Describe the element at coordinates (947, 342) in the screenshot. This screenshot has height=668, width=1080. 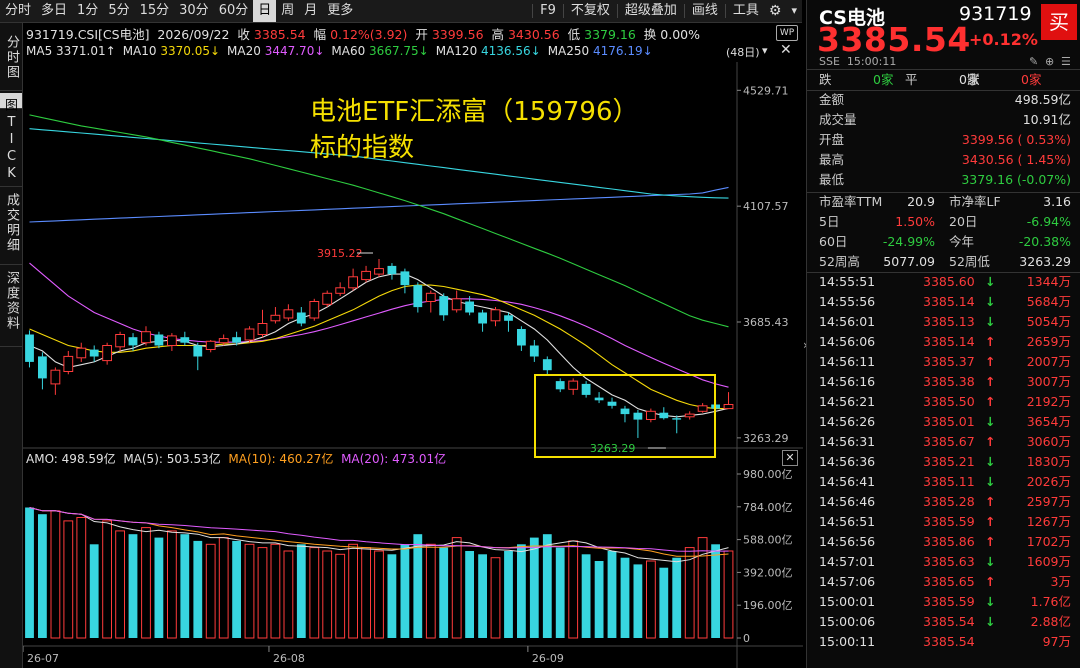
I see `tick-row: 14:56:06 3385.14 ↑ 2659万` at that location.